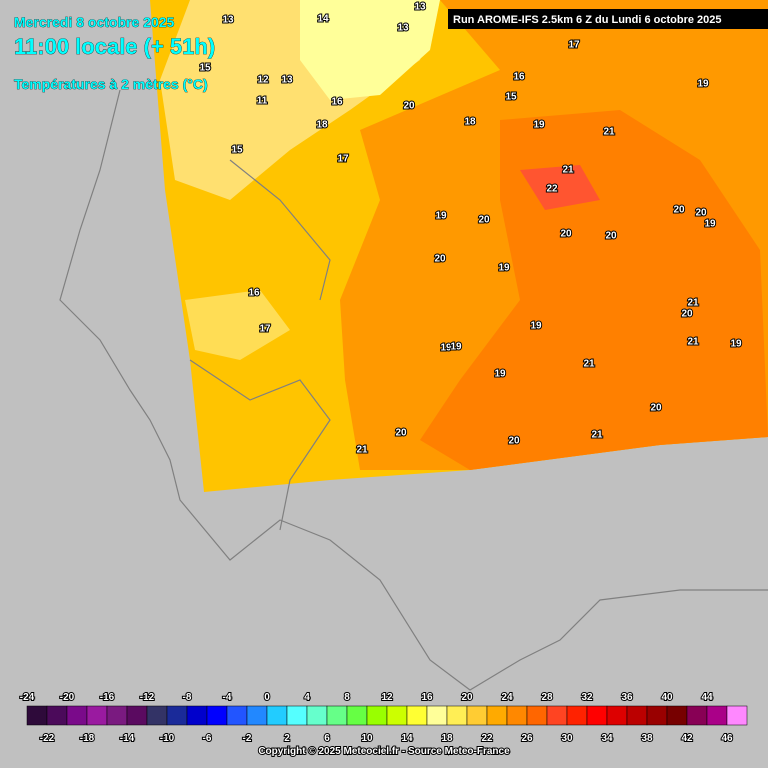  I want to click on contour-label: 16, so click(337, 102).